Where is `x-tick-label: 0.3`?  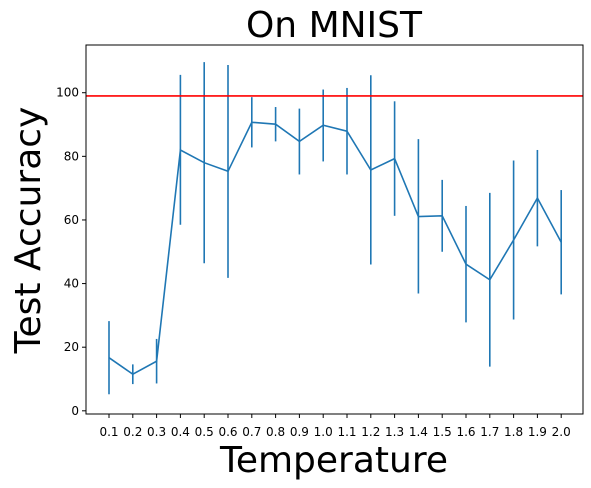
x-tick-label: 0.3 is located at coordinates (156, 432).